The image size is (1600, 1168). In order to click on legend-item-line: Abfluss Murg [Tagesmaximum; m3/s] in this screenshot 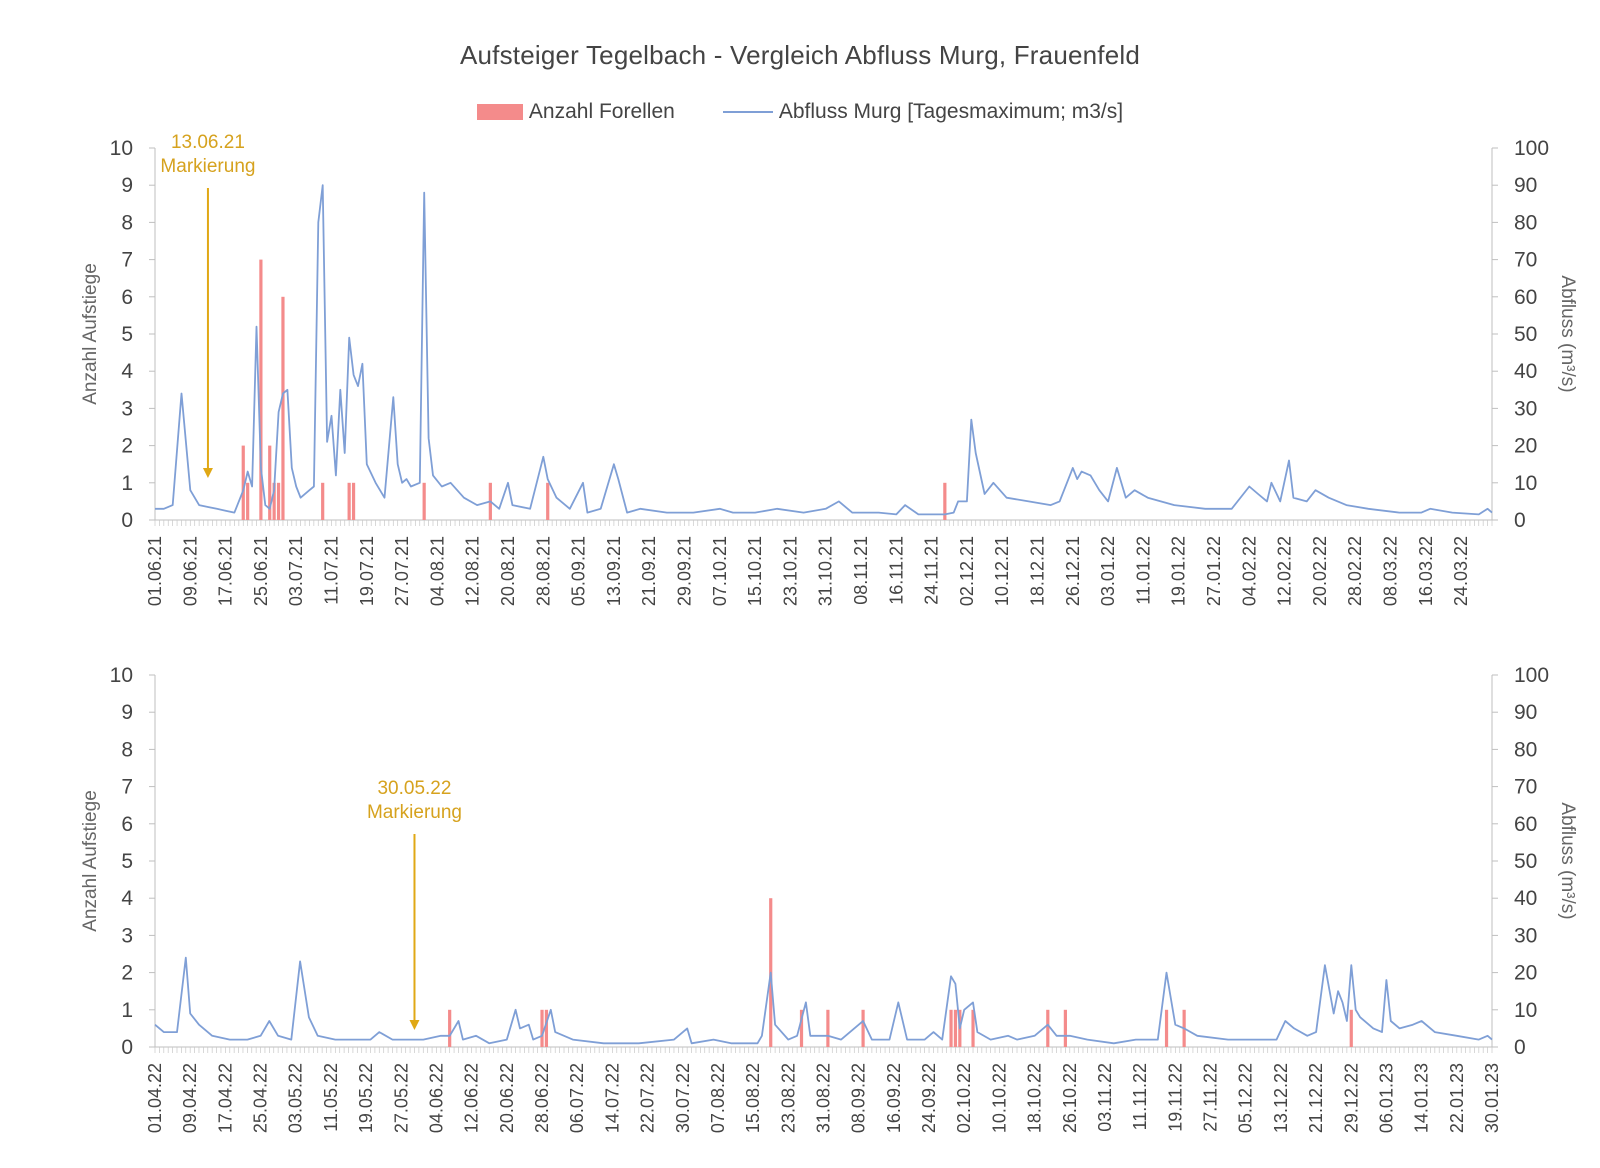, I will do `click(923, 112)`.